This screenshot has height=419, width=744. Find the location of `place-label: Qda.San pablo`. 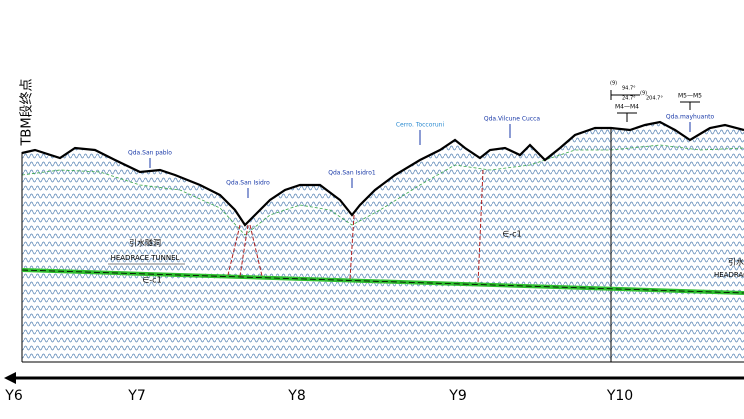

place-label: Qda.San pablo is located at coordinates (150, 153).